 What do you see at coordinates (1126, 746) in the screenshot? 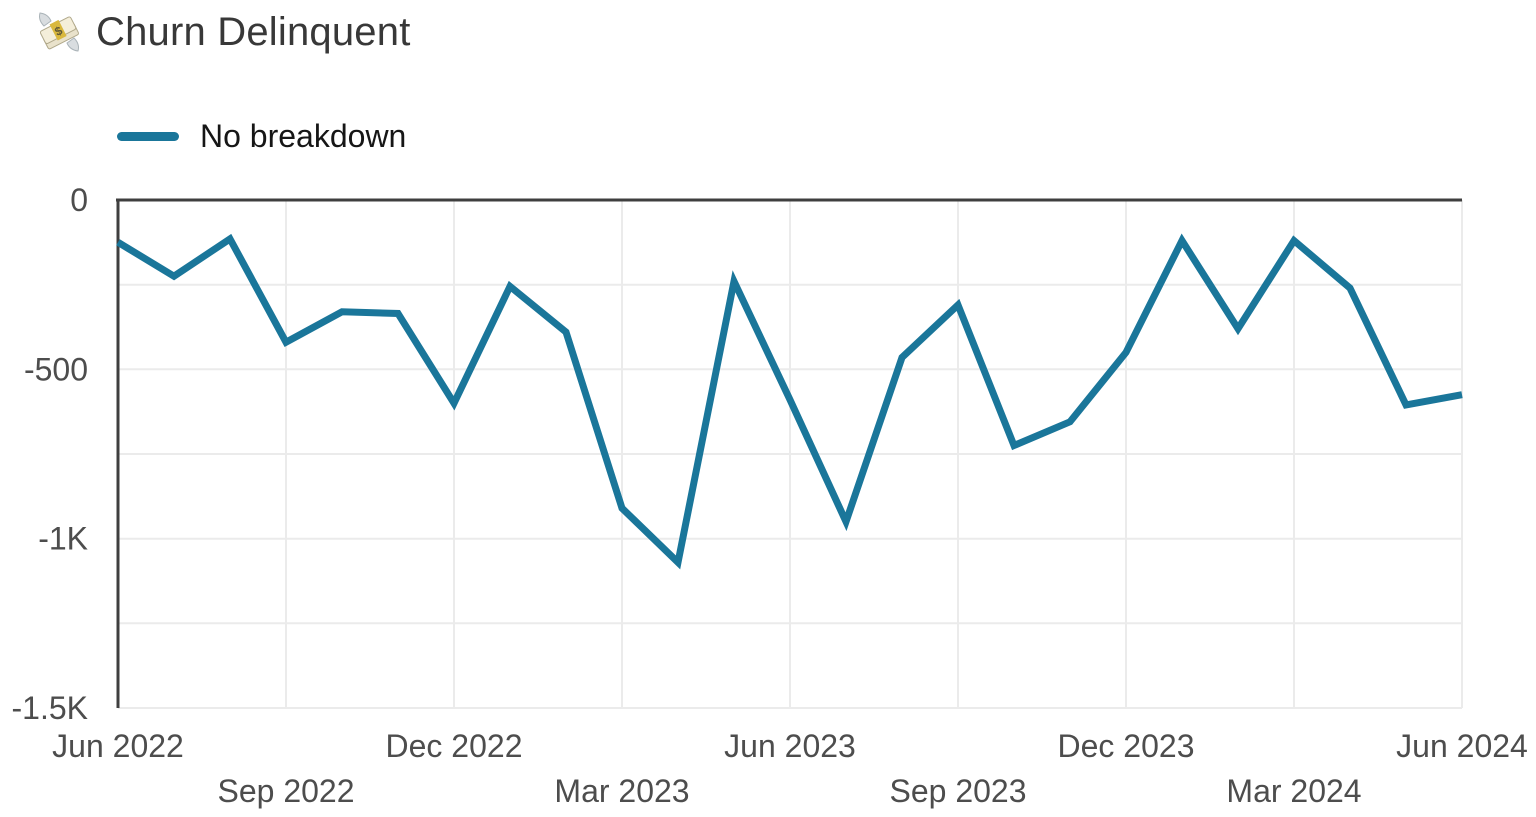
I see `x-tick-label: Dec 2023` at bounding box center [1126, 746].